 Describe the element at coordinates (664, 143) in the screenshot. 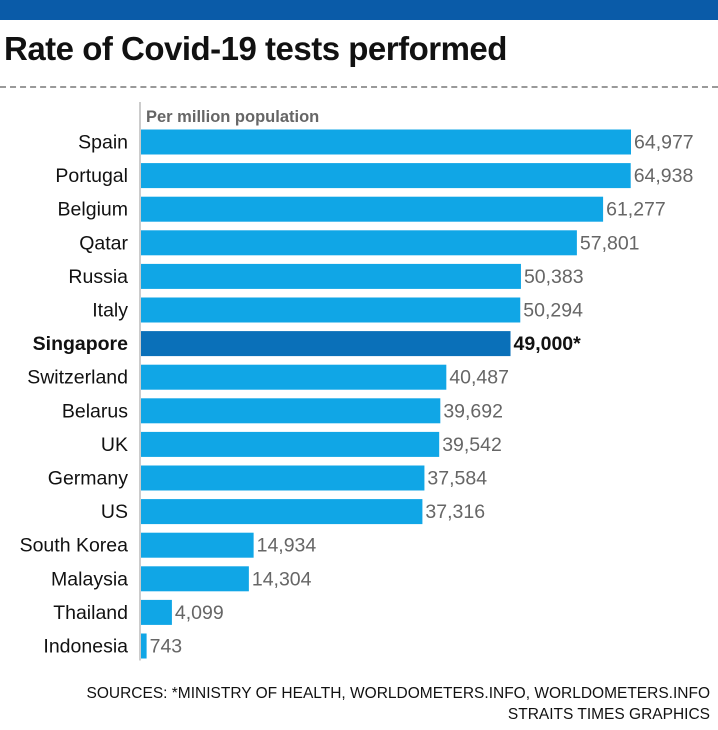

I see `value-label: 64,977` at that location.